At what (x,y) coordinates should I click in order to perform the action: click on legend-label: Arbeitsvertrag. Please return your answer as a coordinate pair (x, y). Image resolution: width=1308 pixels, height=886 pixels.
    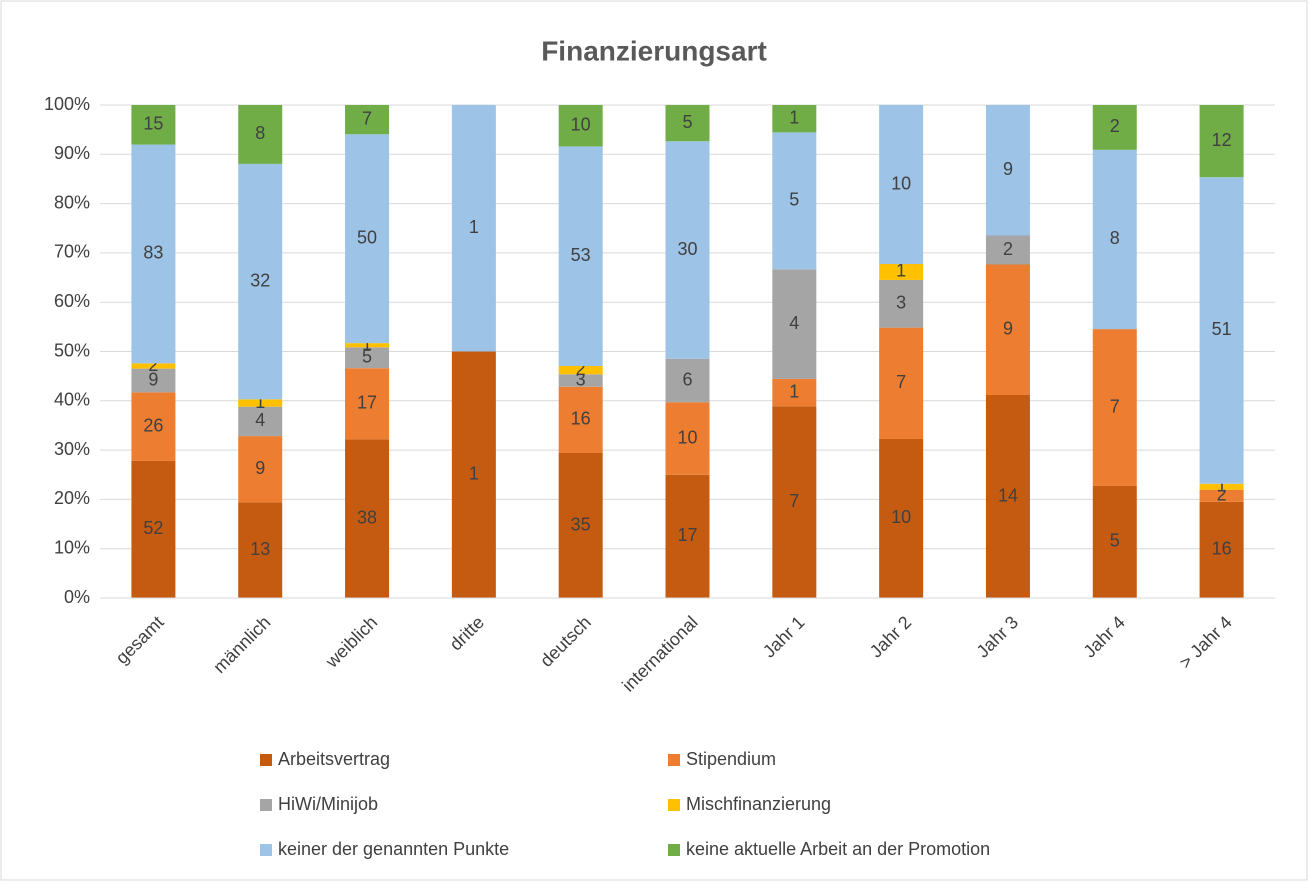
    Looking at the image, I should click on (334, 759).